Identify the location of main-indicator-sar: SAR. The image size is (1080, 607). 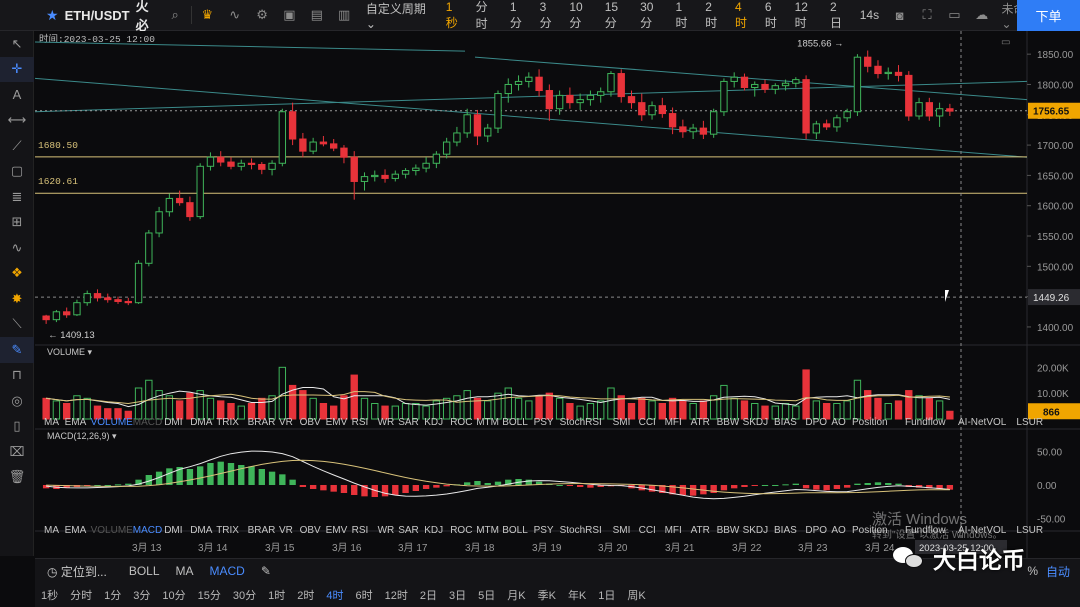
(408, 422).